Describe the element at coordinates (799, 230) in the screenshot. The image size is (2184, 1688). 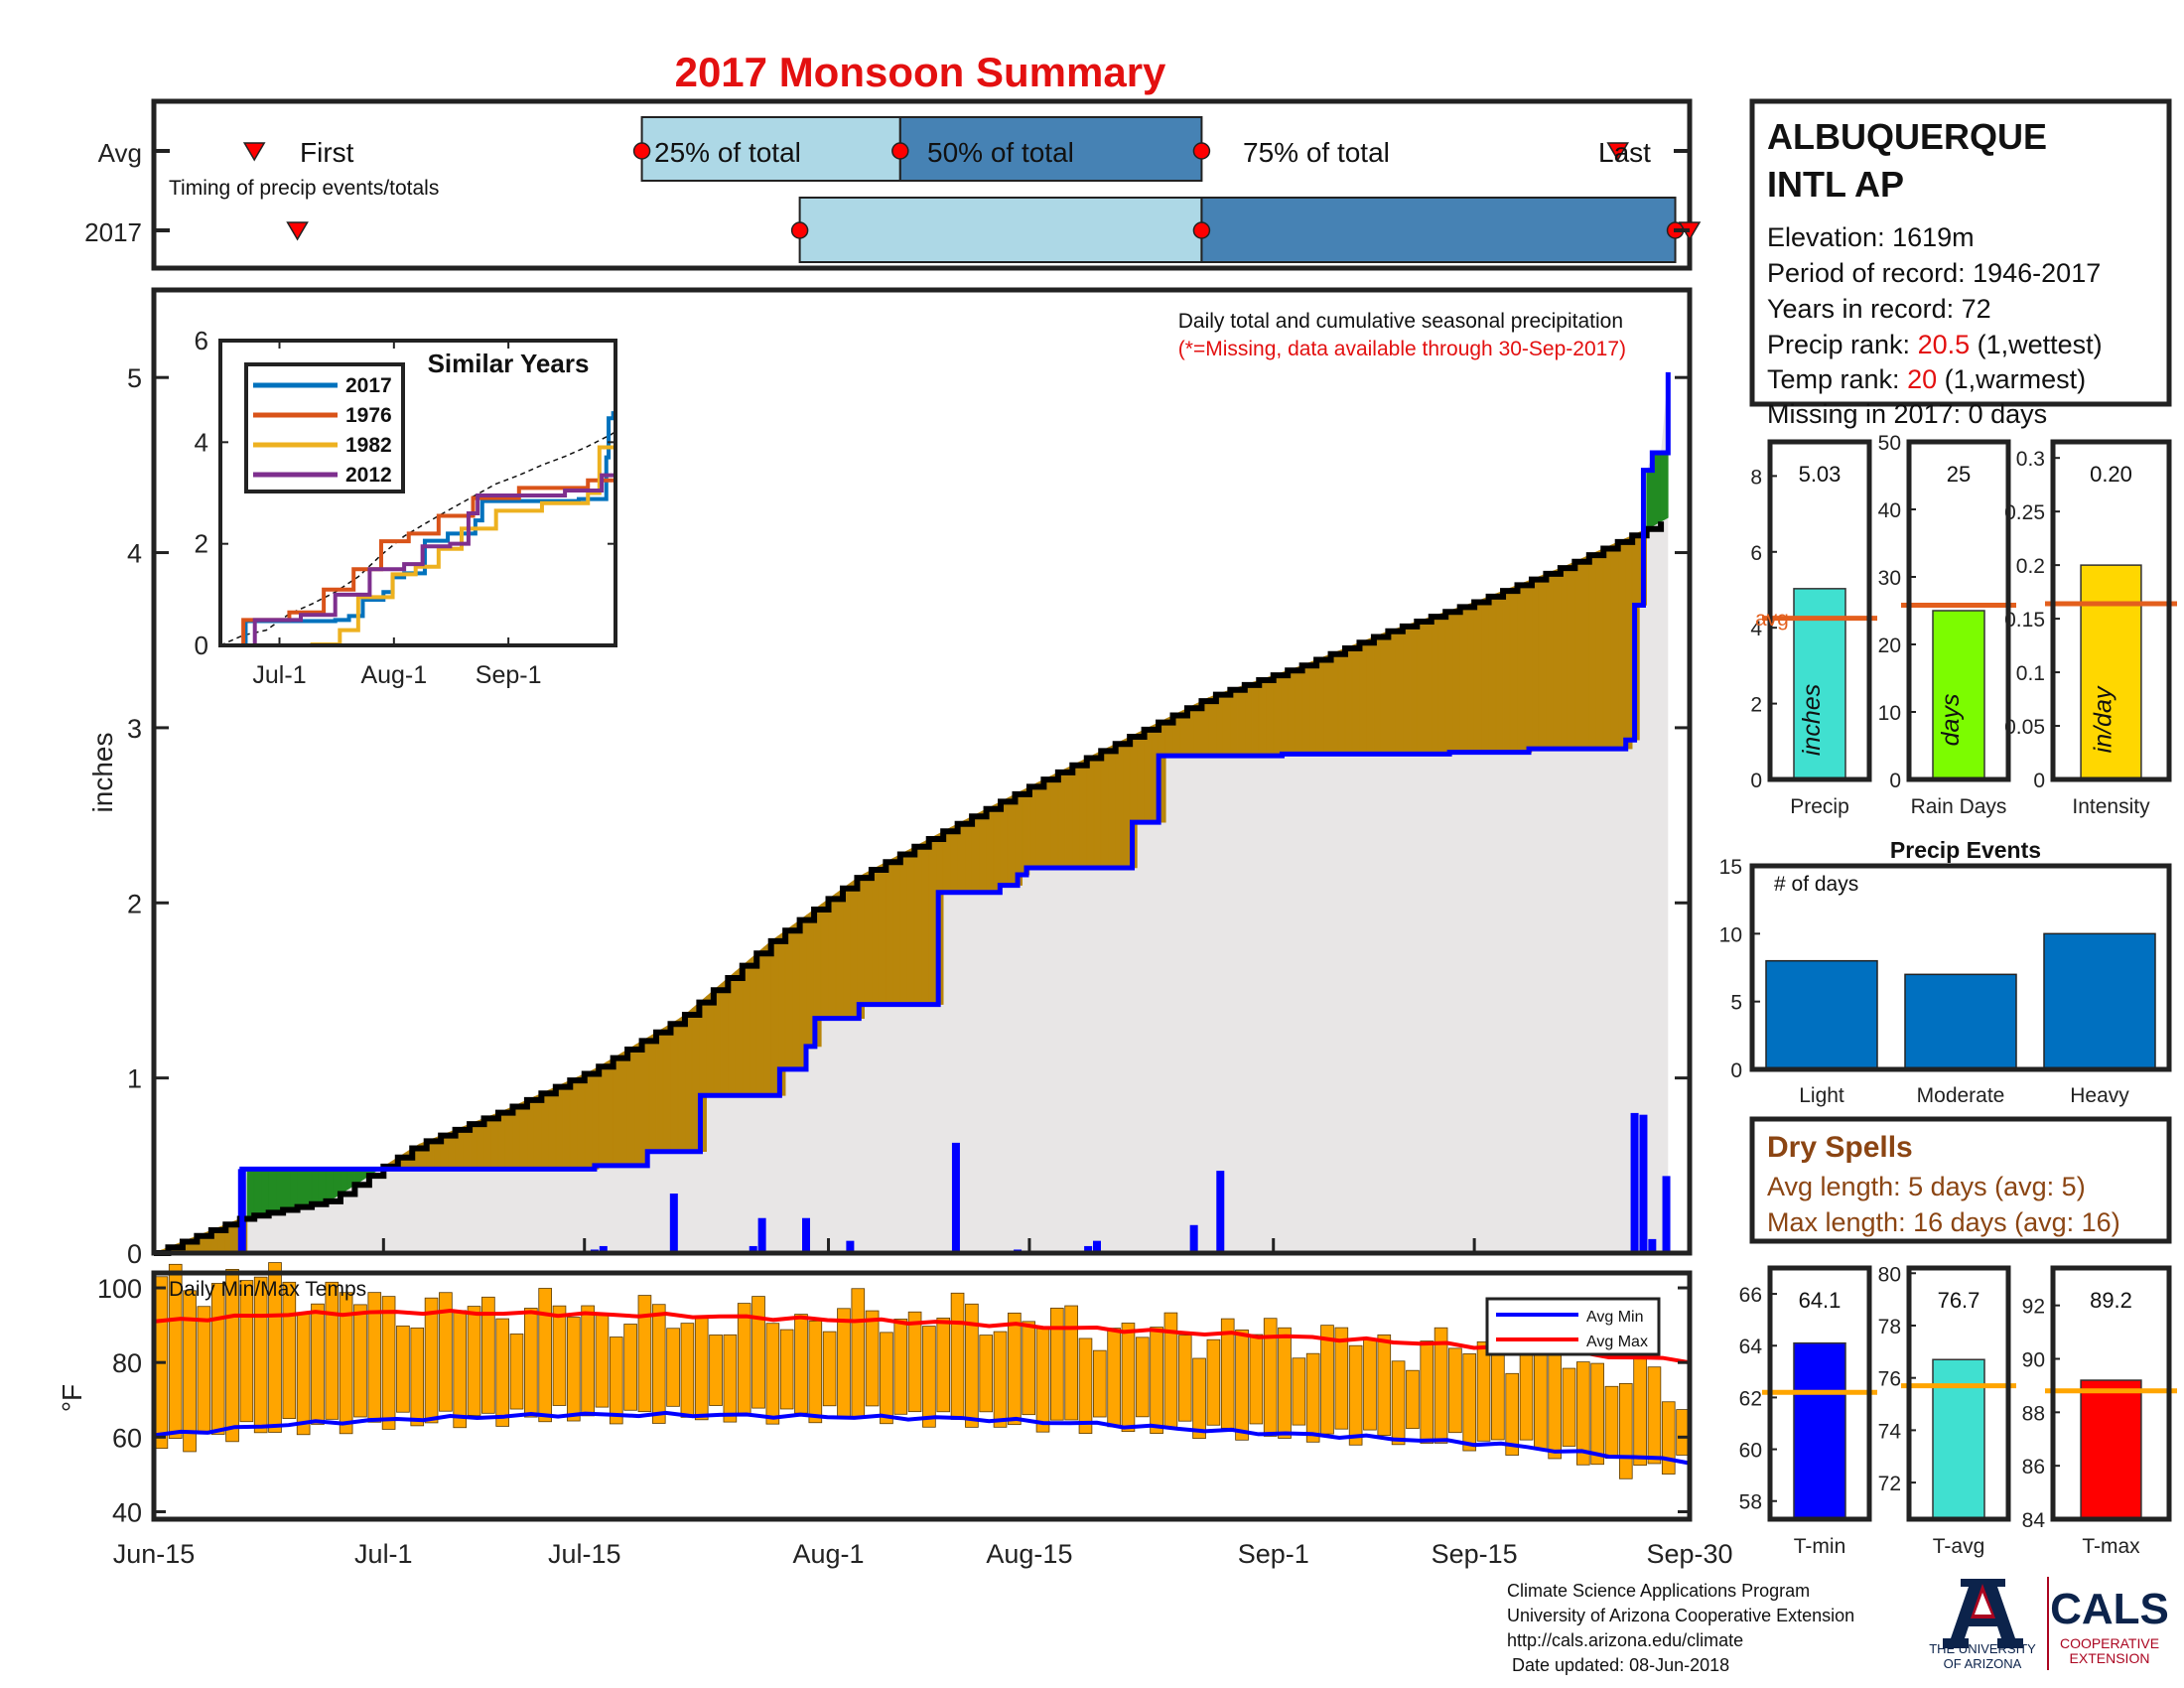
I see `timing-2017-marker-q1` at that location.